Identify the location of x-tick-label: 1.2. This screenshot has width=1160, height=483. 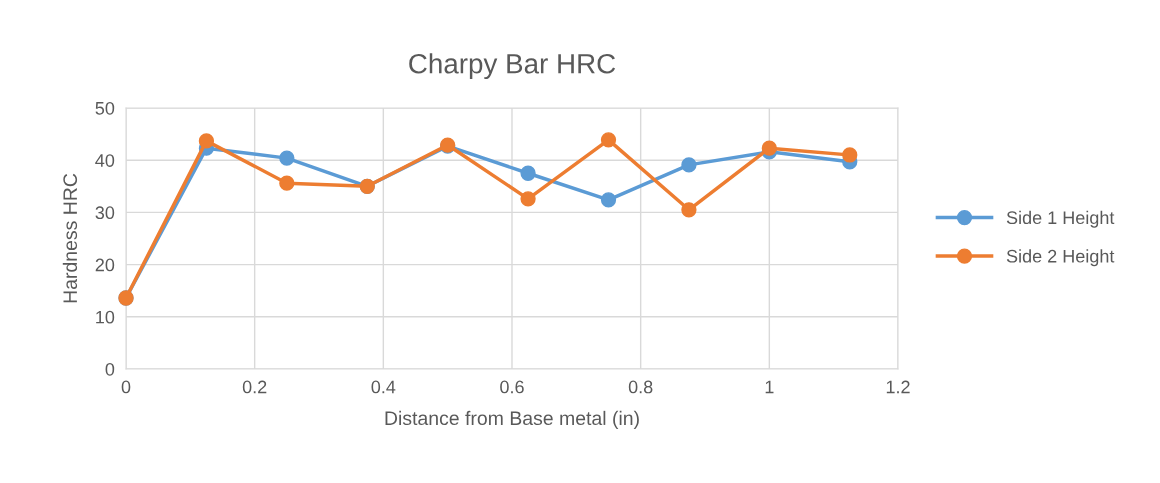
(898, 387).